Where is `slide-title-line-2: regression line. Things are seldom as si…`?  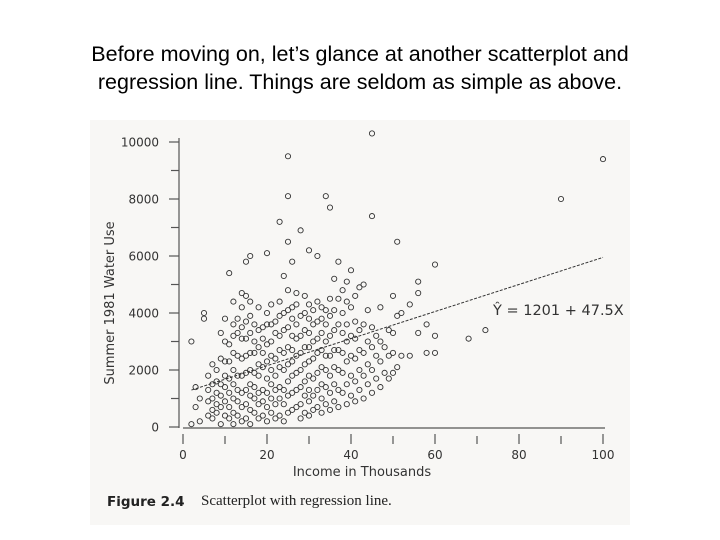 slide-title-line-2: regression line. Things are seldom as si… is located at coordinates (360, 82).